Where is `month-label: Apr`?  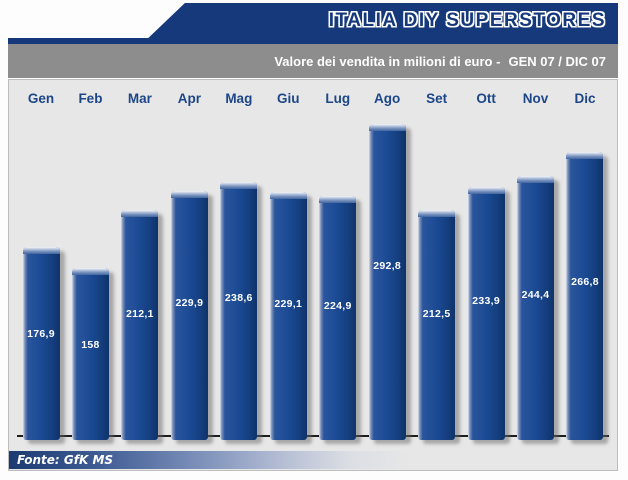
month-label: Apr is located at coordinates (189, 98).